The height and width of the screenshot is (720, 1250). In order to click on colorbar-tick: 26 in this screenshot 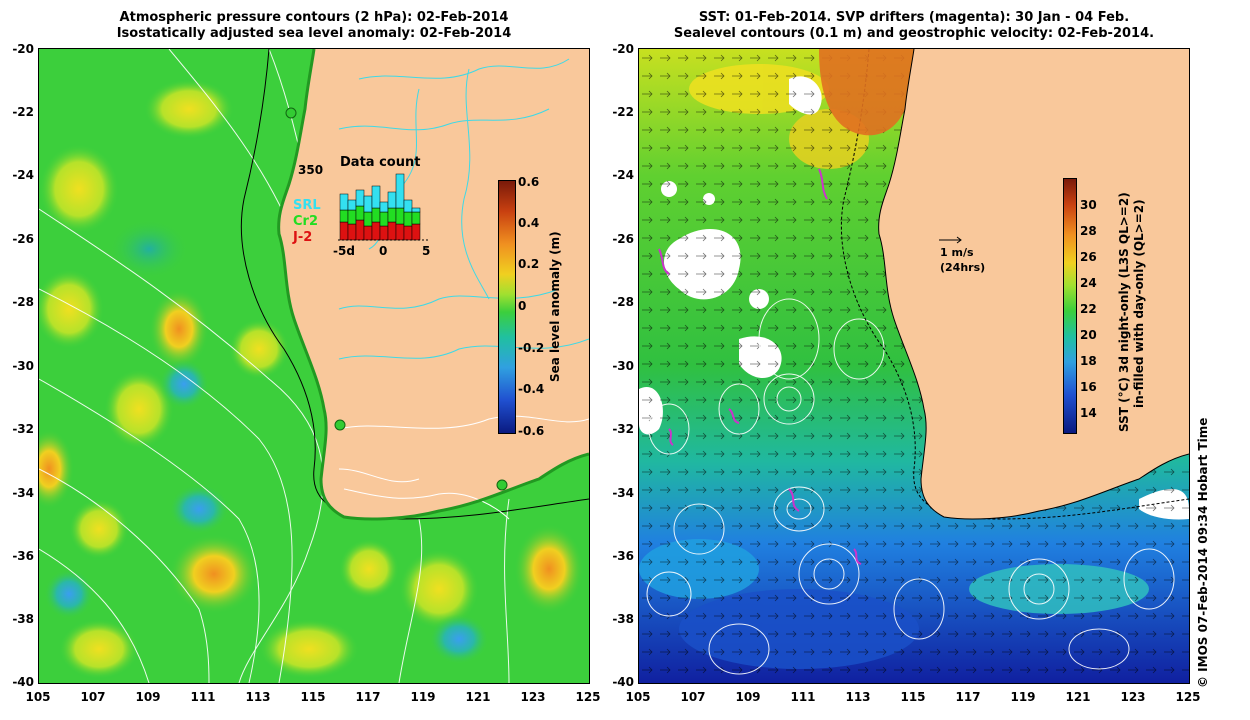, I will do `click(1088, 257)`.